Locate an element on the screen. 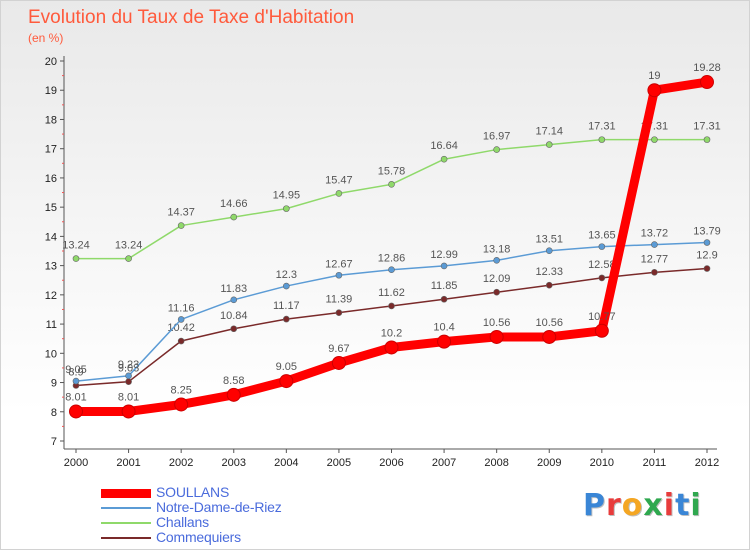 The height and width of the screenshot is (550, 750). y-tick-label: 7 is located at coordinates (54, 442).